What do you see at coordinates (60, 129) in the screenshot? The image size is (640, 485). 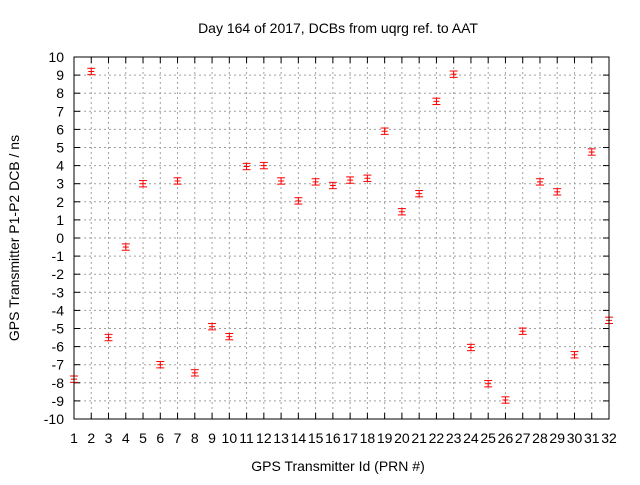 I see `y-tick-label: 6` at bounding box center [60, 129].